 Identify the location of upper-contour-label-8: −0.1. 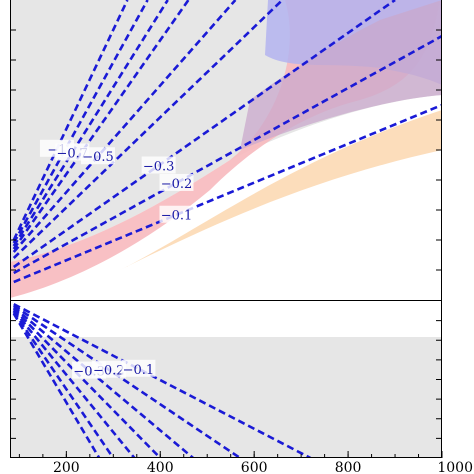
(177, 216).